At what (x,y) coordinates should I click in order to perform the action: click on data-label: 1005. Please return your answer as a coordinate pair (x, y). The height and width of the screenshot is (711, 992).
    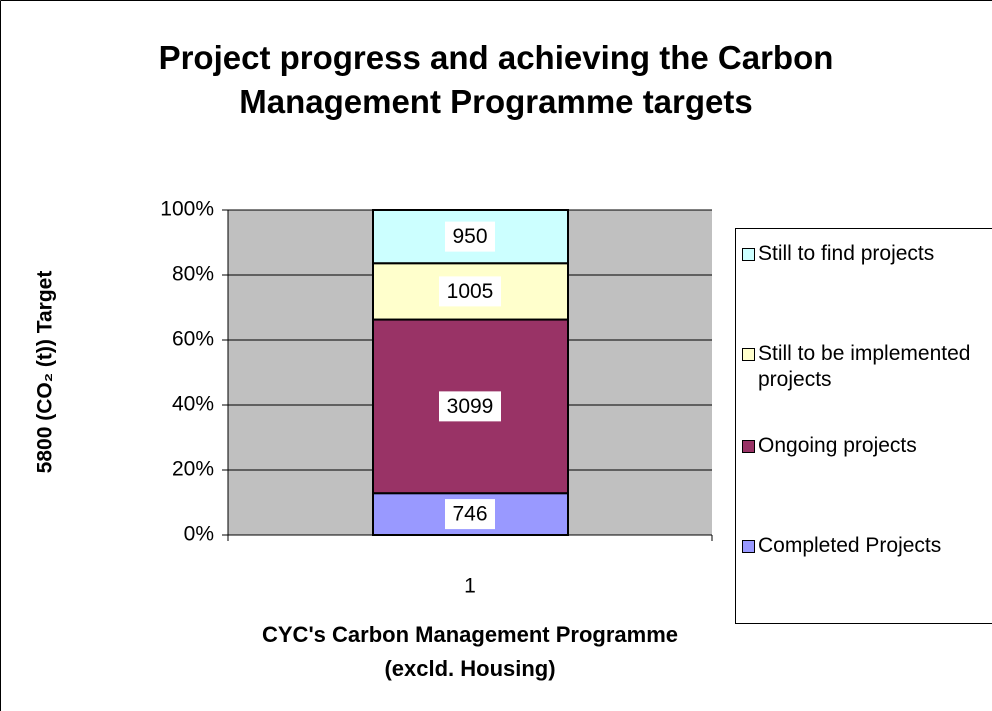
    Looking at the image, I should click on (470, 291).